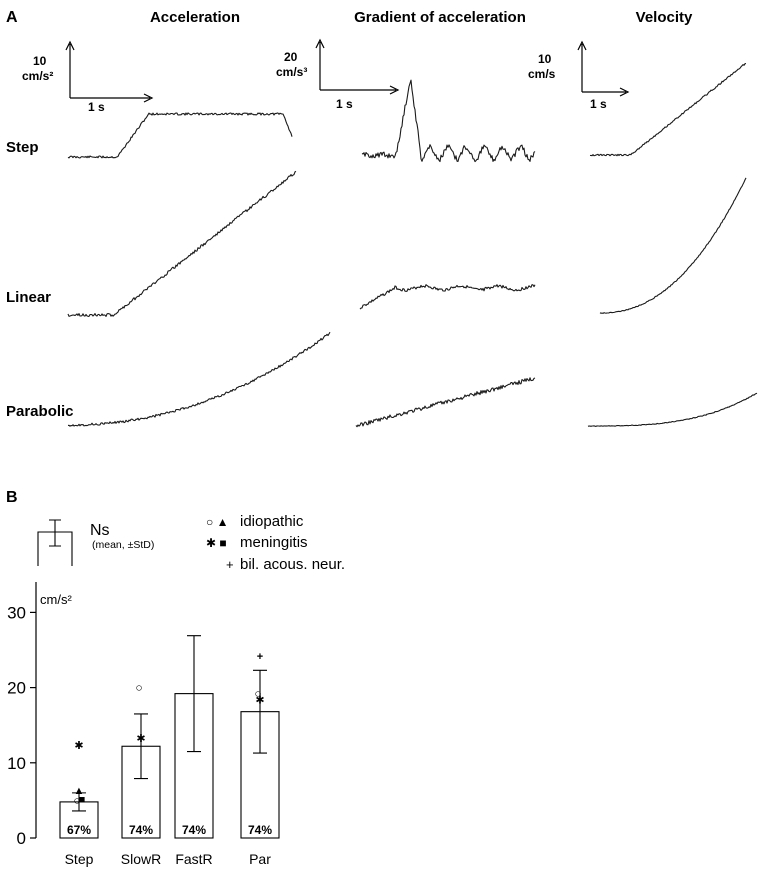 The height and width of the screenshot is (879, 765). Describe the element at coordinates (440, 17) in the screenshot. I see `column-title-gradient: Gradient of acceleration` at that location.